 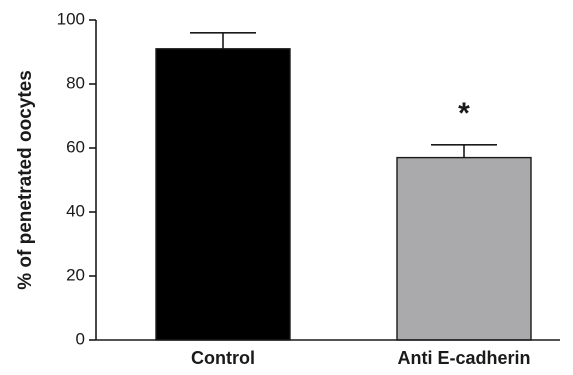 I want to click on significance-marker: *, so click(x=464, y=113).